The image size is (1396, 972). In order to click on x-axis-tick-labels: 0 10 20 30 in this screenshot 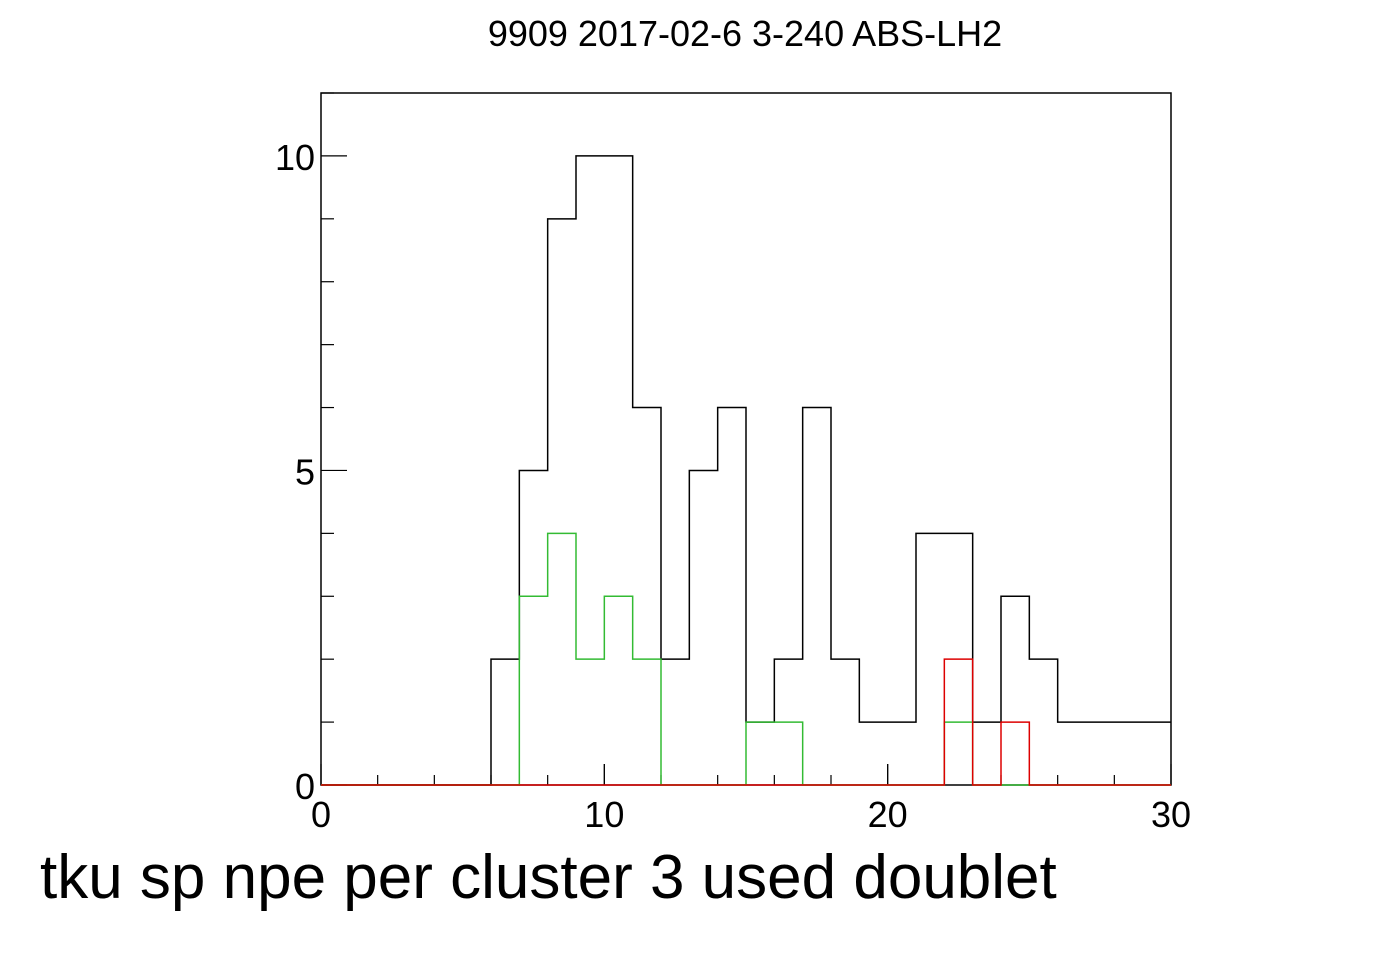, I will do `click(751, 814)`.